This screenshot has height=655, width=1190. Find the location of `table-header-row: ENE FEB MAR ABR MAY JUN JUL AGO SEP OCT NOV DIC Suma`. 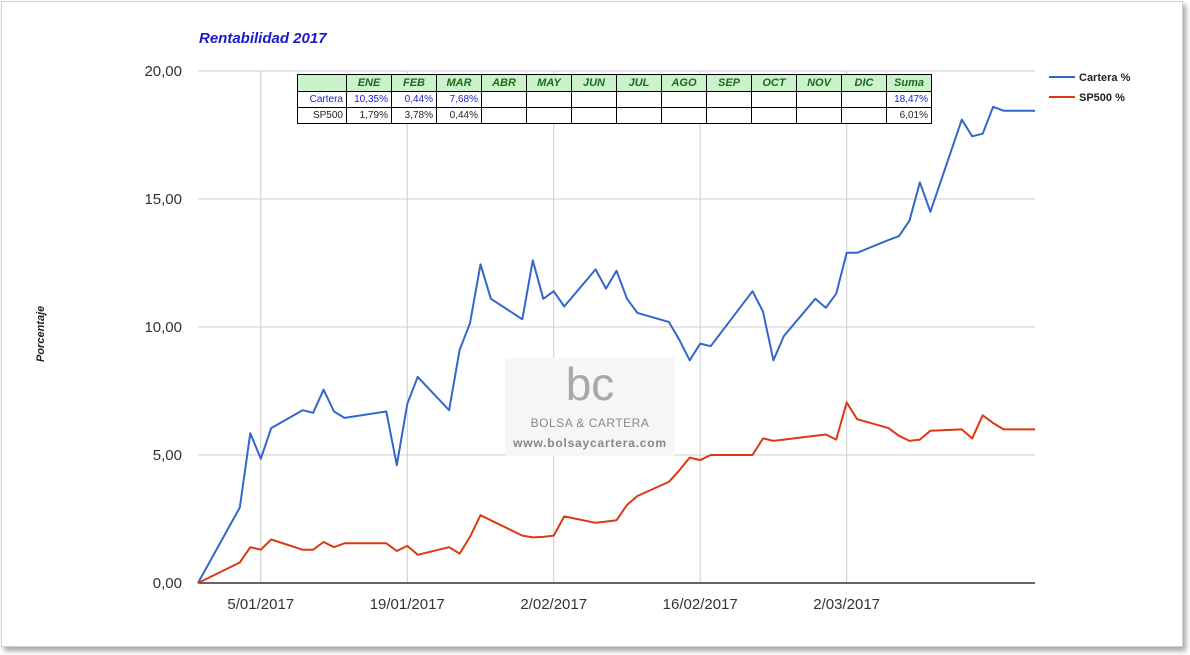

table-header-row: ENE FEB MAR ABR MAY JUN JUL AGO SEP OCT NOV DIC Suma is located at coordinates (614, 83).